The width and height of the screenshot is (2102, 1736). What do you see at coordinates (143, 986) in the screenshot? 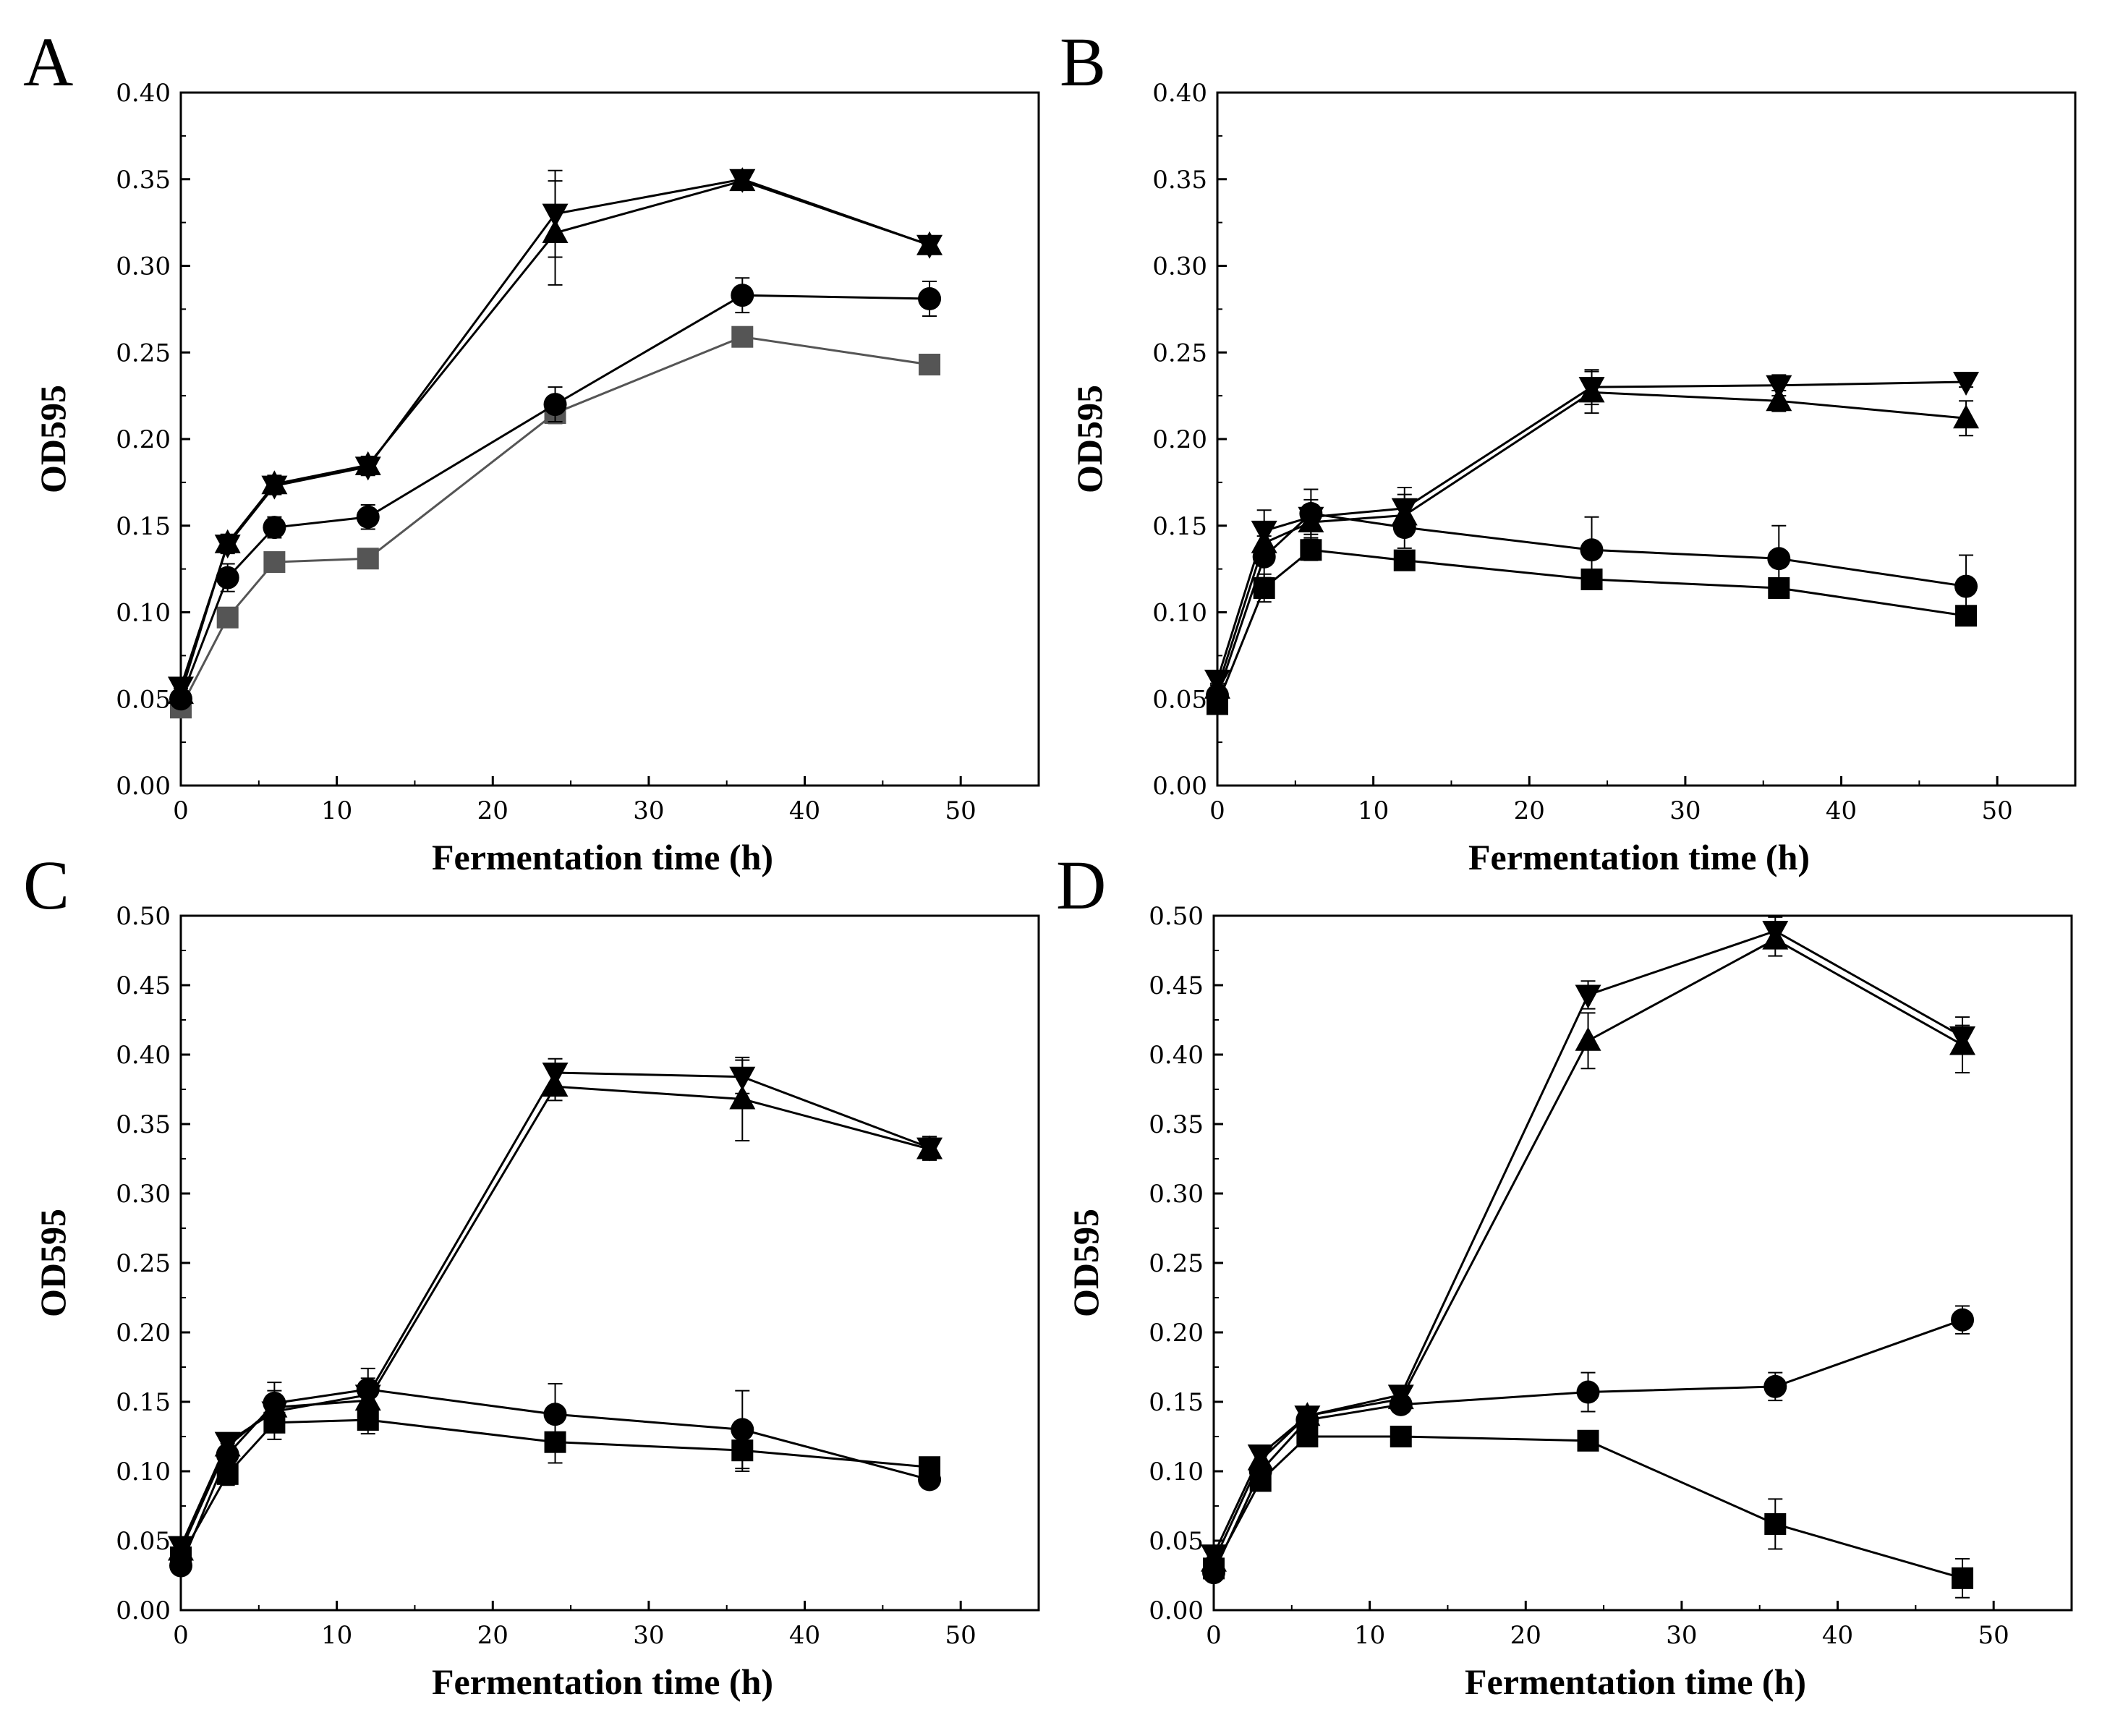
I see `y-tick-label: 0.45` at bounding box center [143, 986].